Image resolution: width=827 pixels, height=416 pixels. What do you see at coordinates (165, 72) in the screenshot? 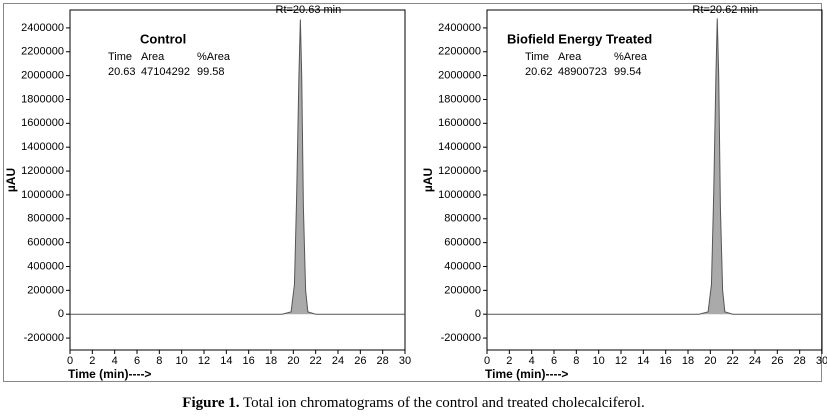
I see `table-cell: 47104292` at bounding box center [165, 72].